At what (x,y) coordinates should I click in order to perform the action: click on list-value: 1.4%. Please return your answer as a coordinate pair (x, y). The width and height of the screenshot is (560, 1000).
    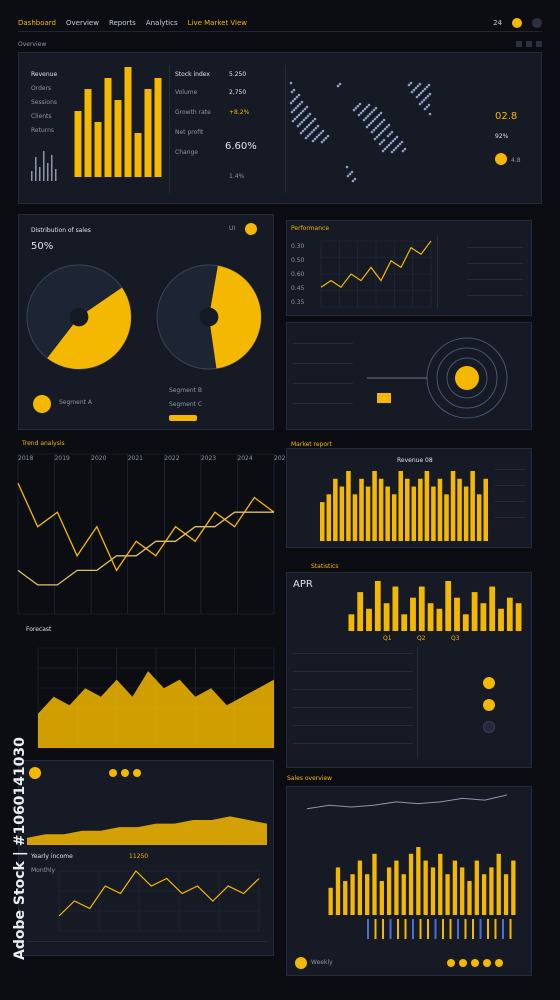
    Looking at the image, I should click on (237, 176).